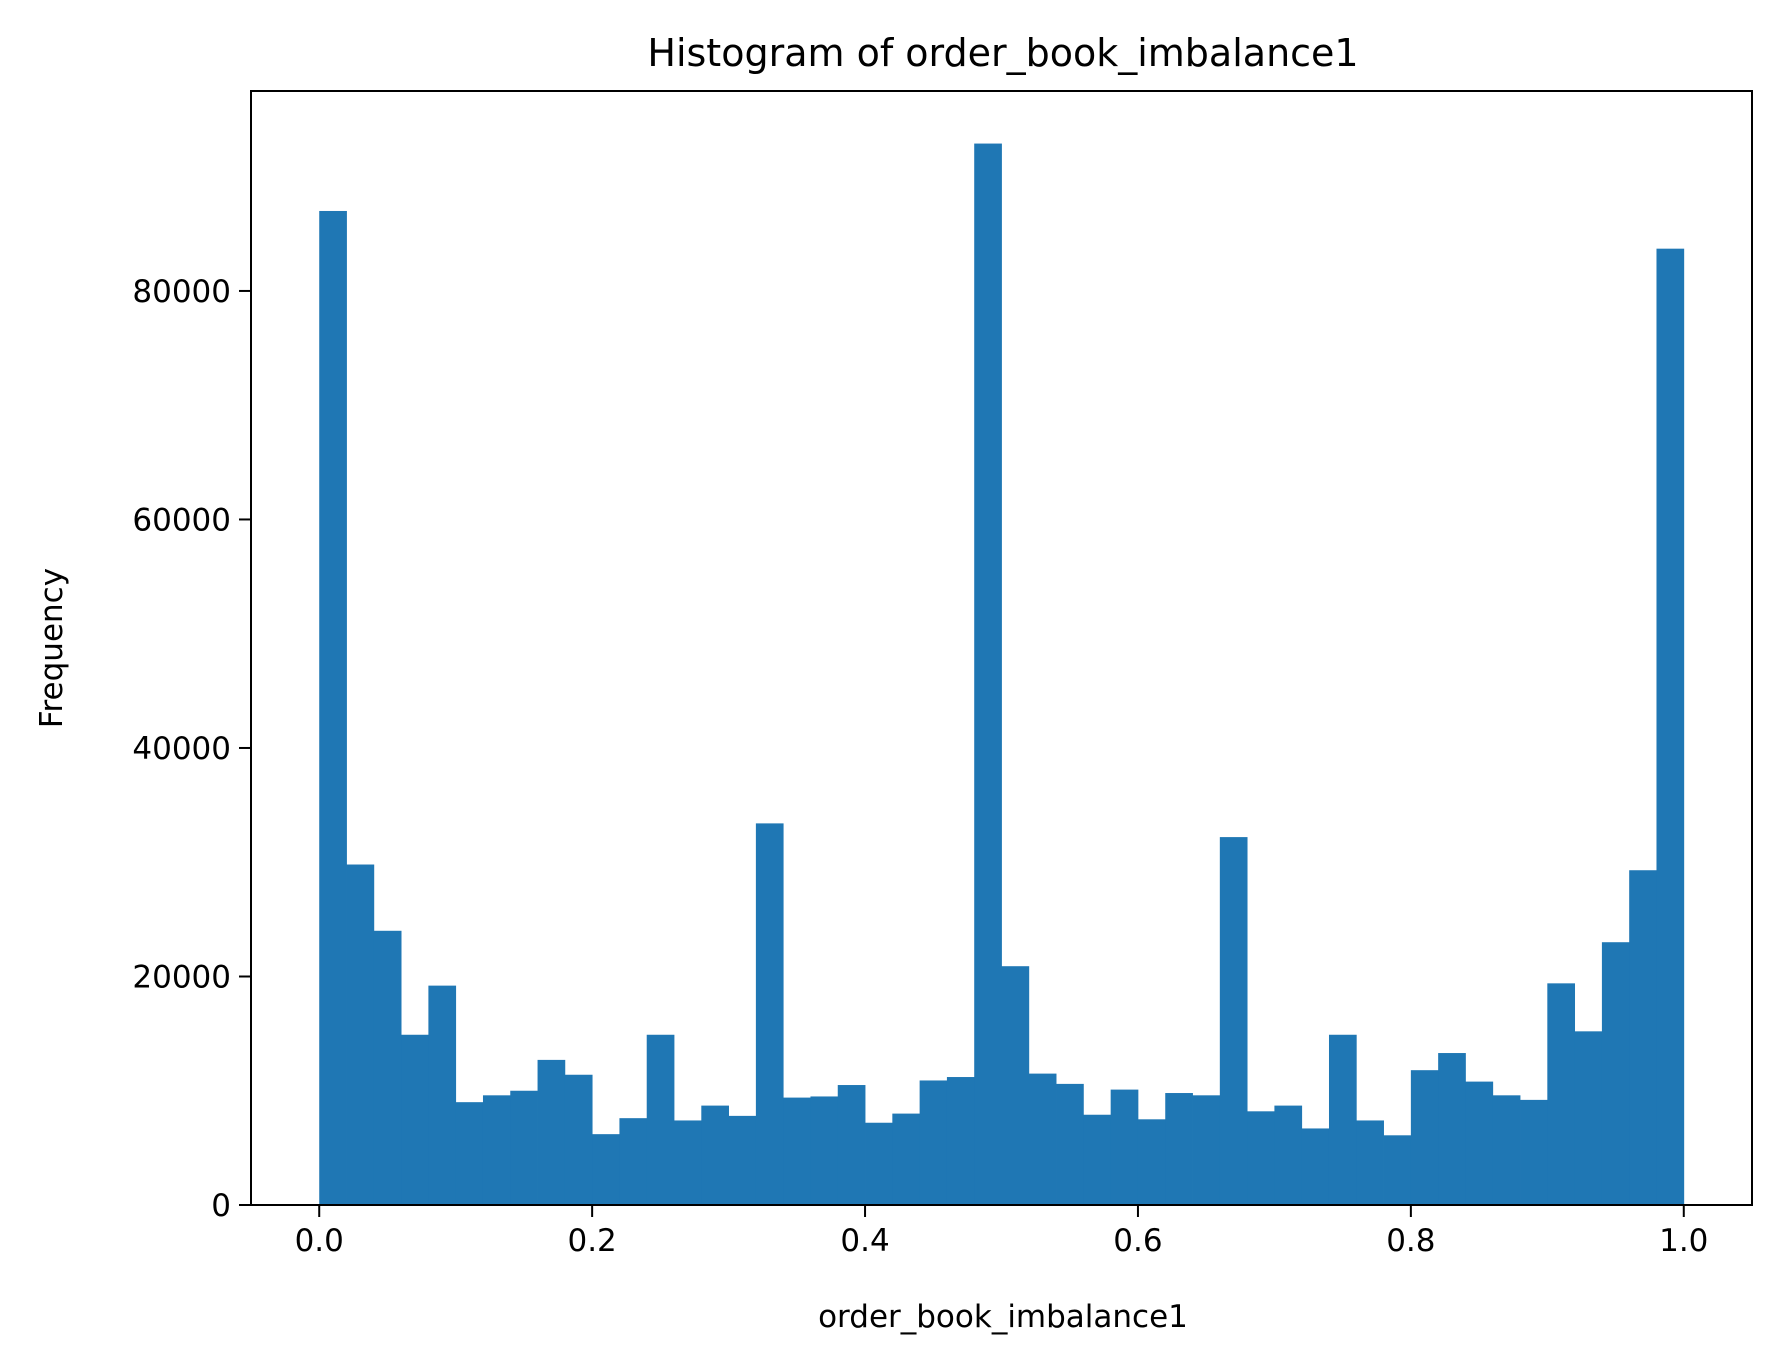 This screenshot has width=1768, height=1367. Describe the element at coordinates (52, 648) in the screenshot. I see `y-axis-label: Frequency` at that location.